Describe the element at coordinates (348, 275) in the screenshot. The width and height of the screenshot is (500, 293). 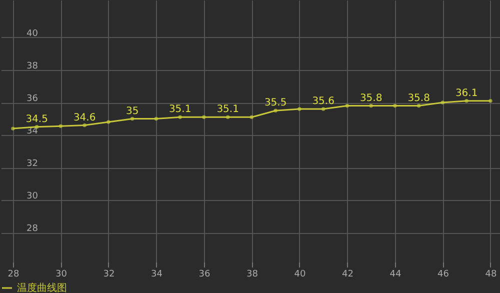
I see `x-tick-label: 42` at that location.